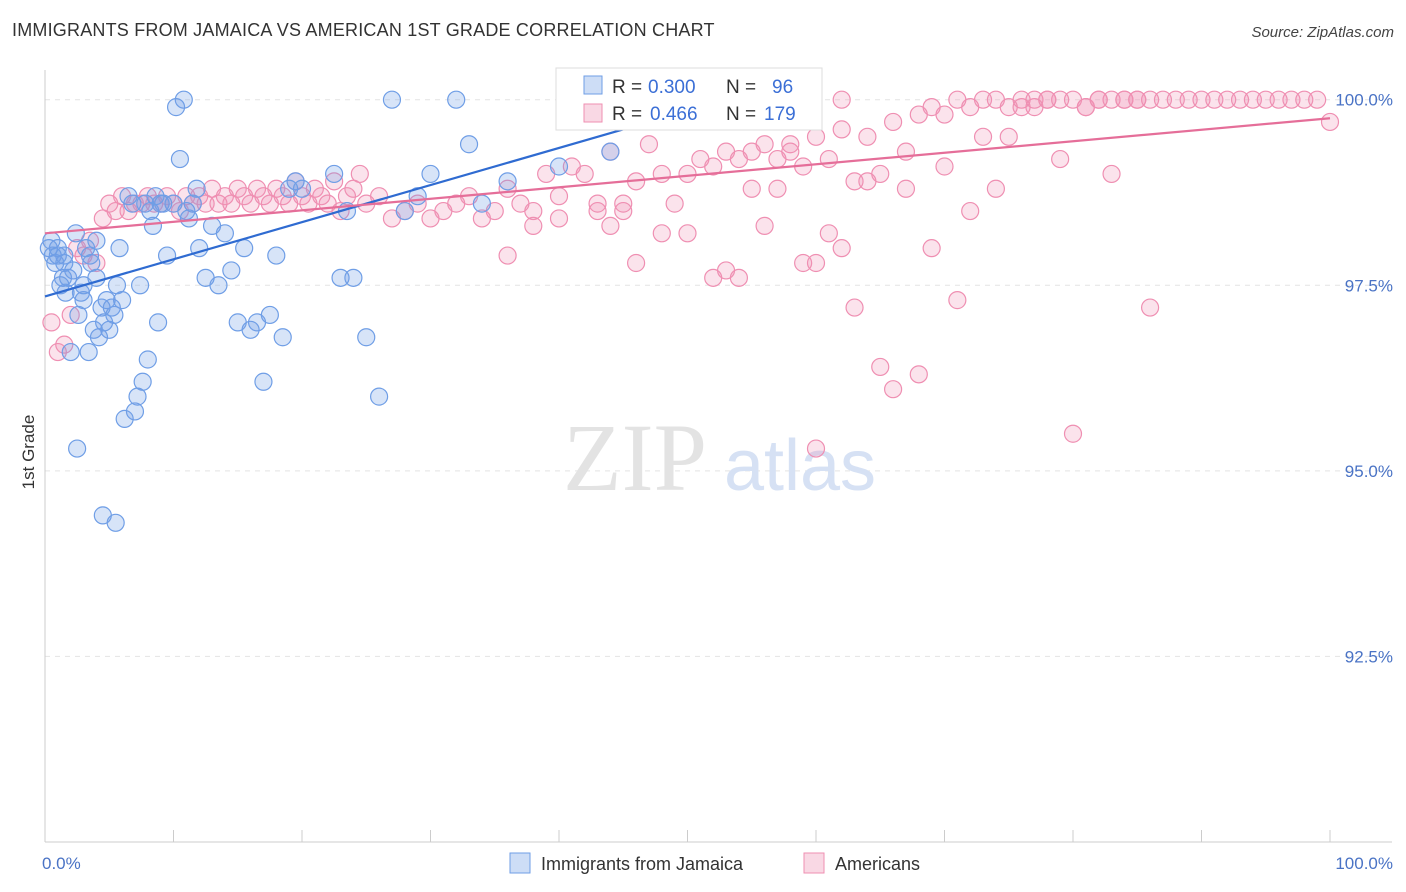 This screenshot has height=892, width=1406. I want to click on legend-swatch-americans, so click(593, 113).